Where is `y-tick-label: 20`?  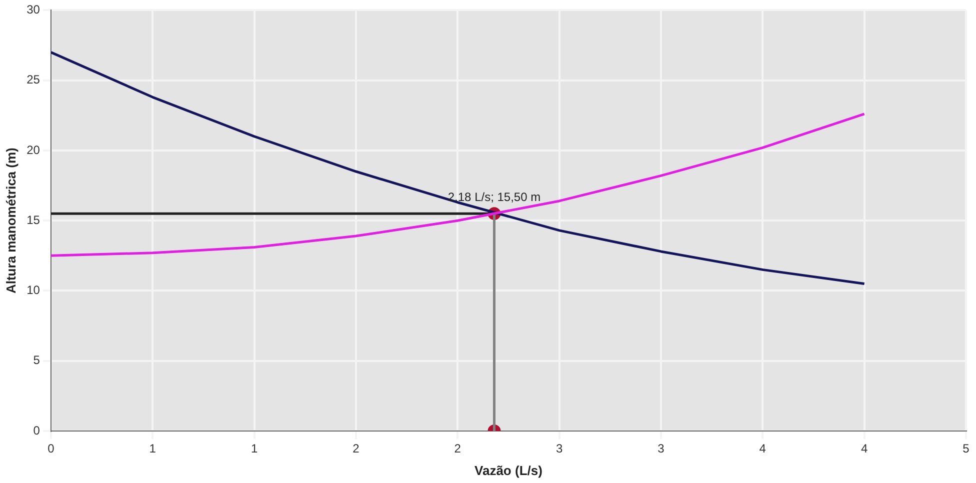
y-tick-label: 20 is located at coordinates (33, 149).